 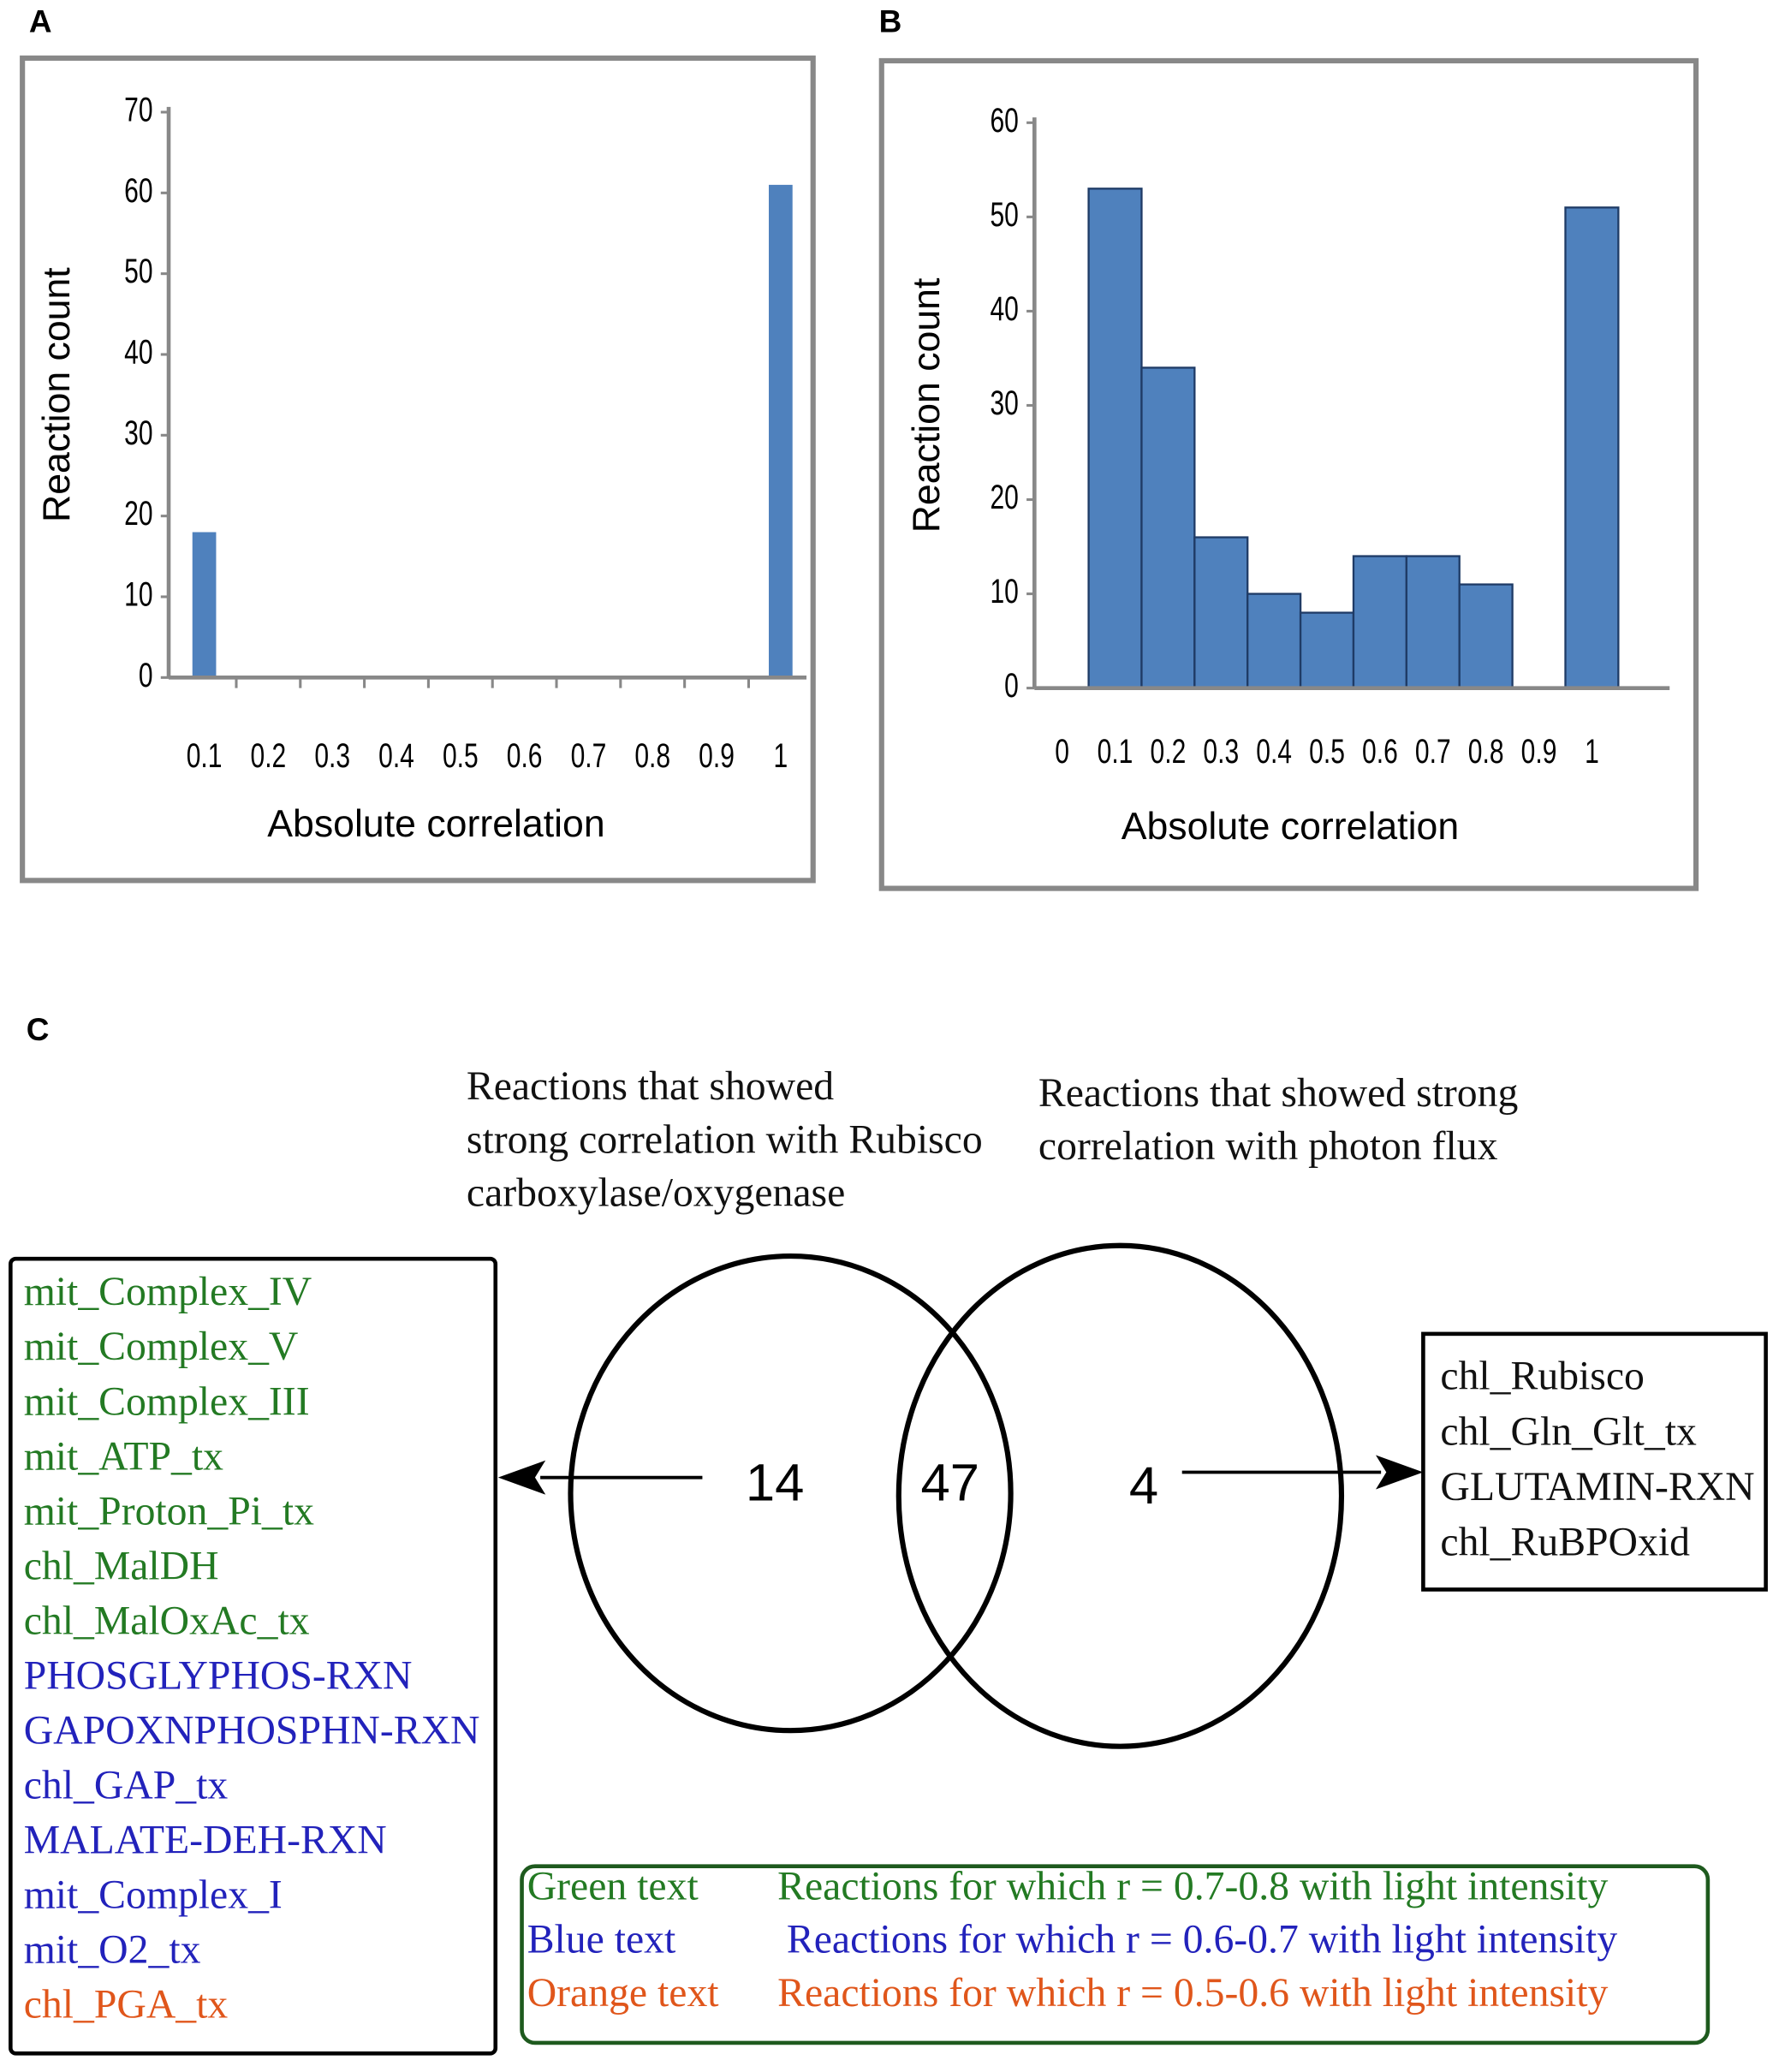 What do you see at coordinates (1594, 1461) in the screenshot?
I see `right-list-box` at bounding box center [1594, 1461].